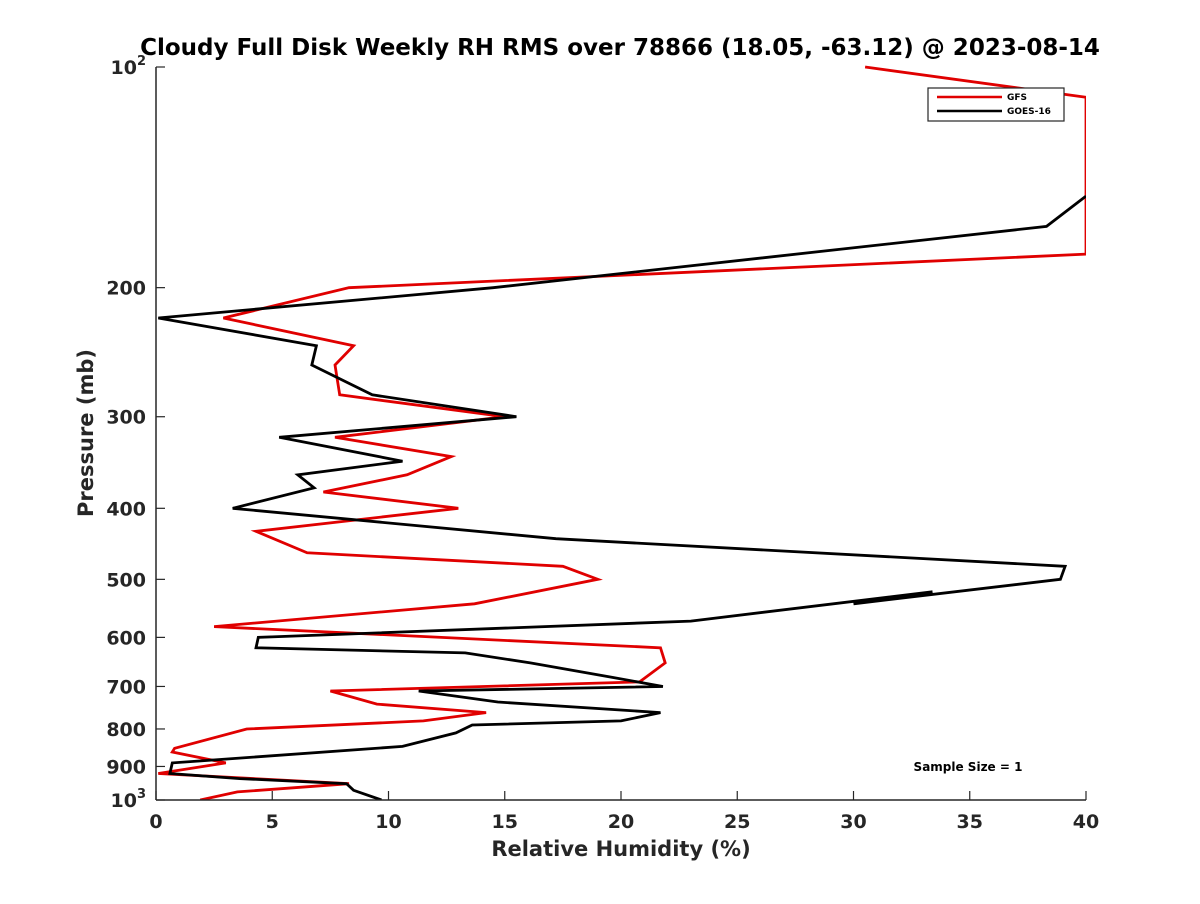 The width and height of the screenshot is (1200, 904). What do you see at coordinates (505, 822) in the screenshot?
I see `x-tick-label: 15` at bounding box center [505, 822].